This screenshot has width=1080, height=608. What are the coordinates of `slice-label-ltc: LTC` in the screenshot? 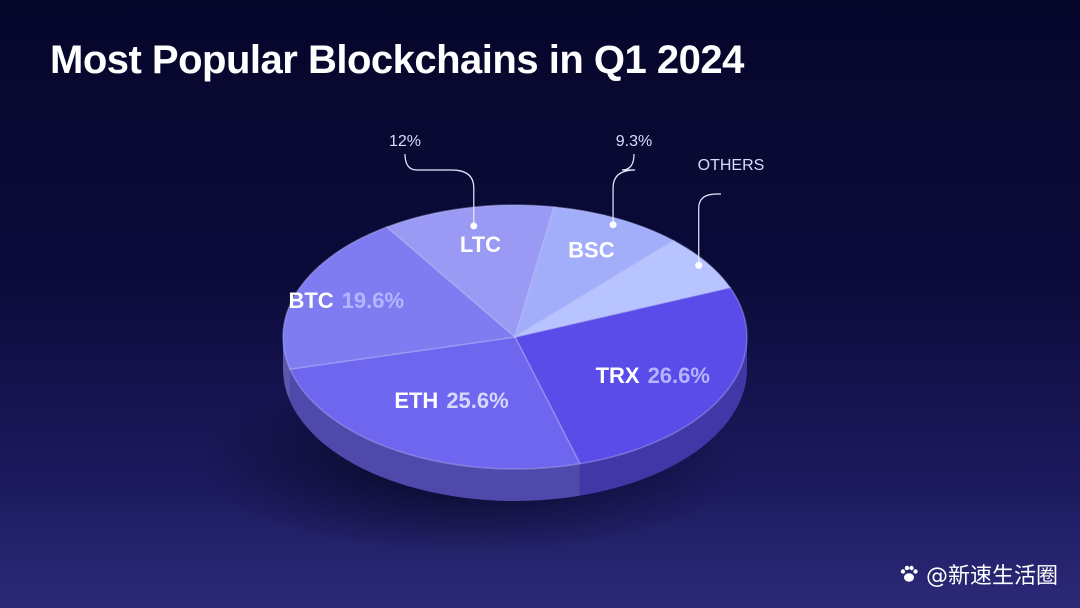 It's located at (480, 244).